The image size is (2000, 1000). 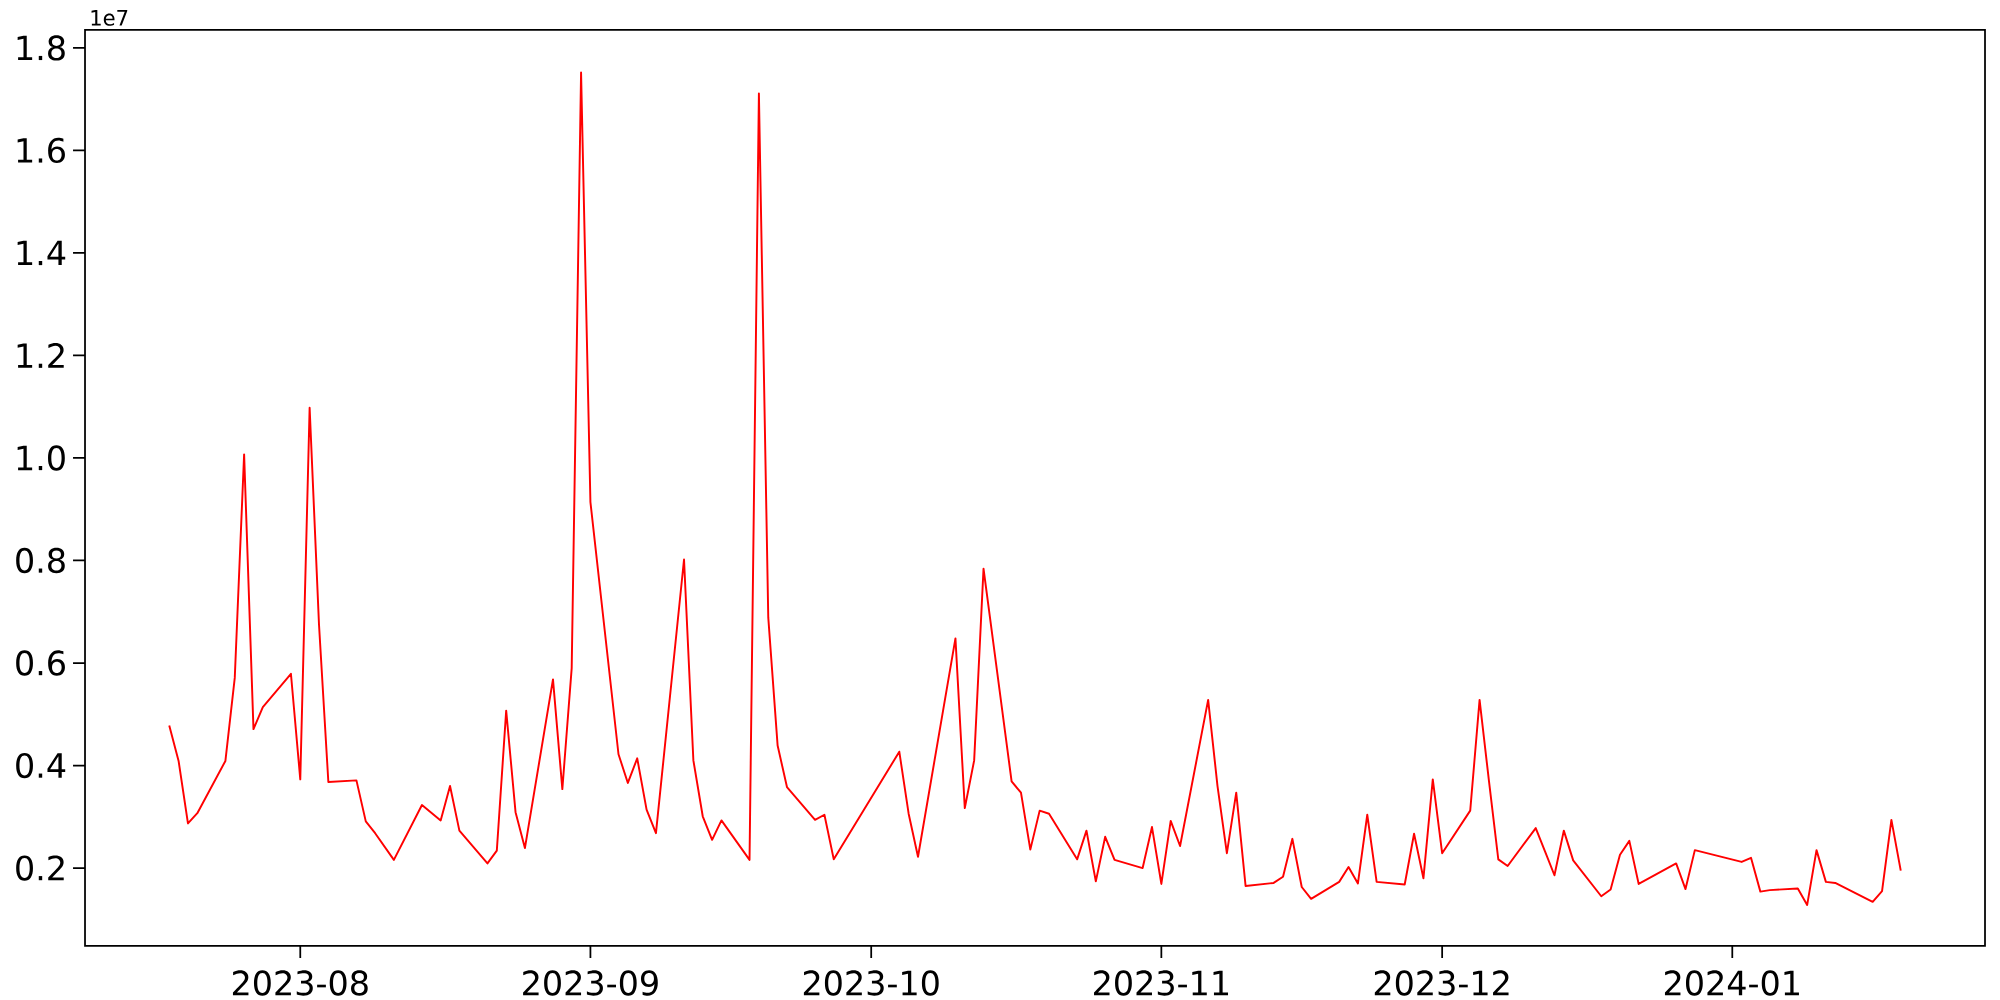 What do you see at coordinates (1161, 983) in the screenshot?
I see `x-tick-label: 2023-11` at bounding box center [1161, 983].